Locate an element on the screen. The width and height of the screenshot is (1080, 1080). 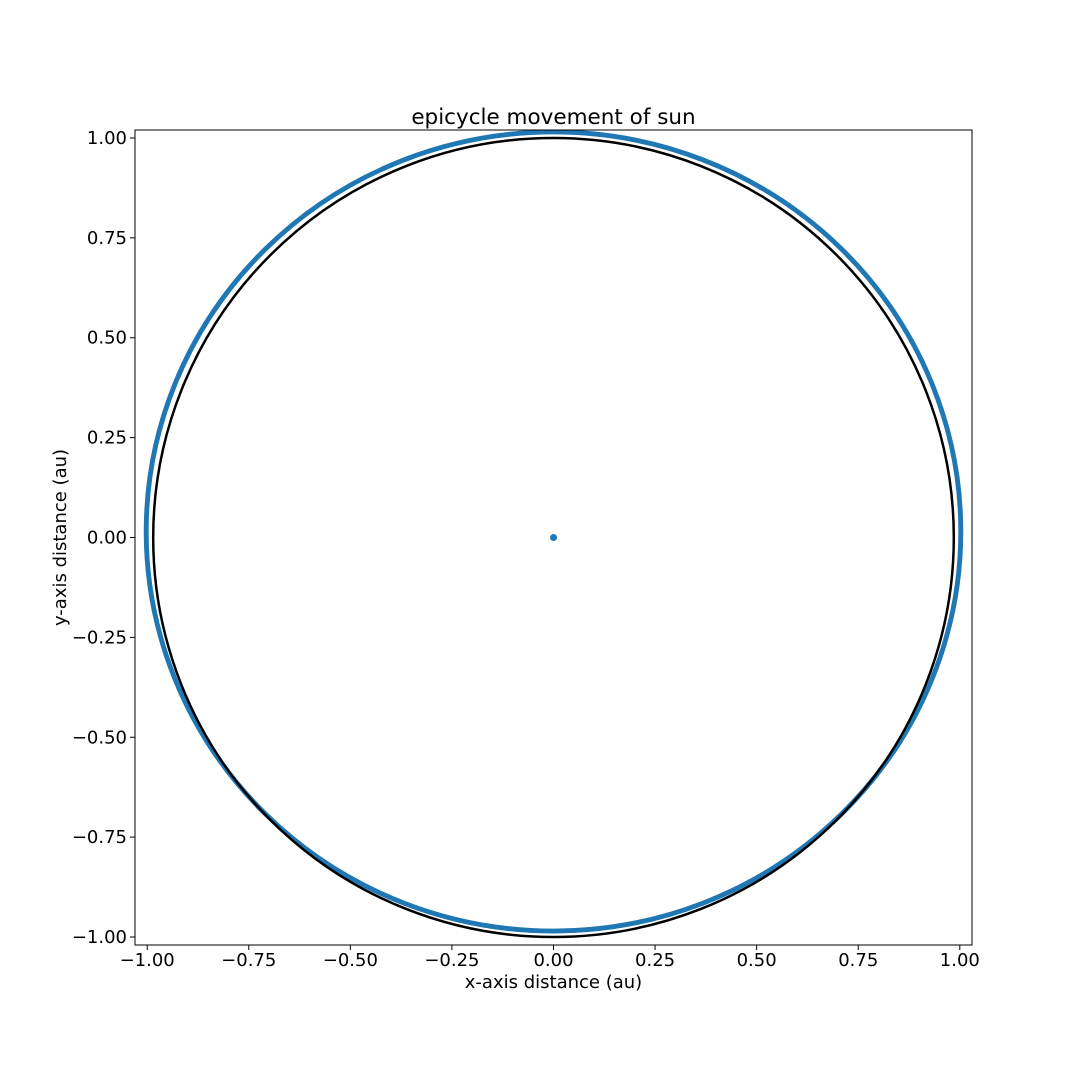
y-tick-label: 0.50 is located at coordinates (107, 338).